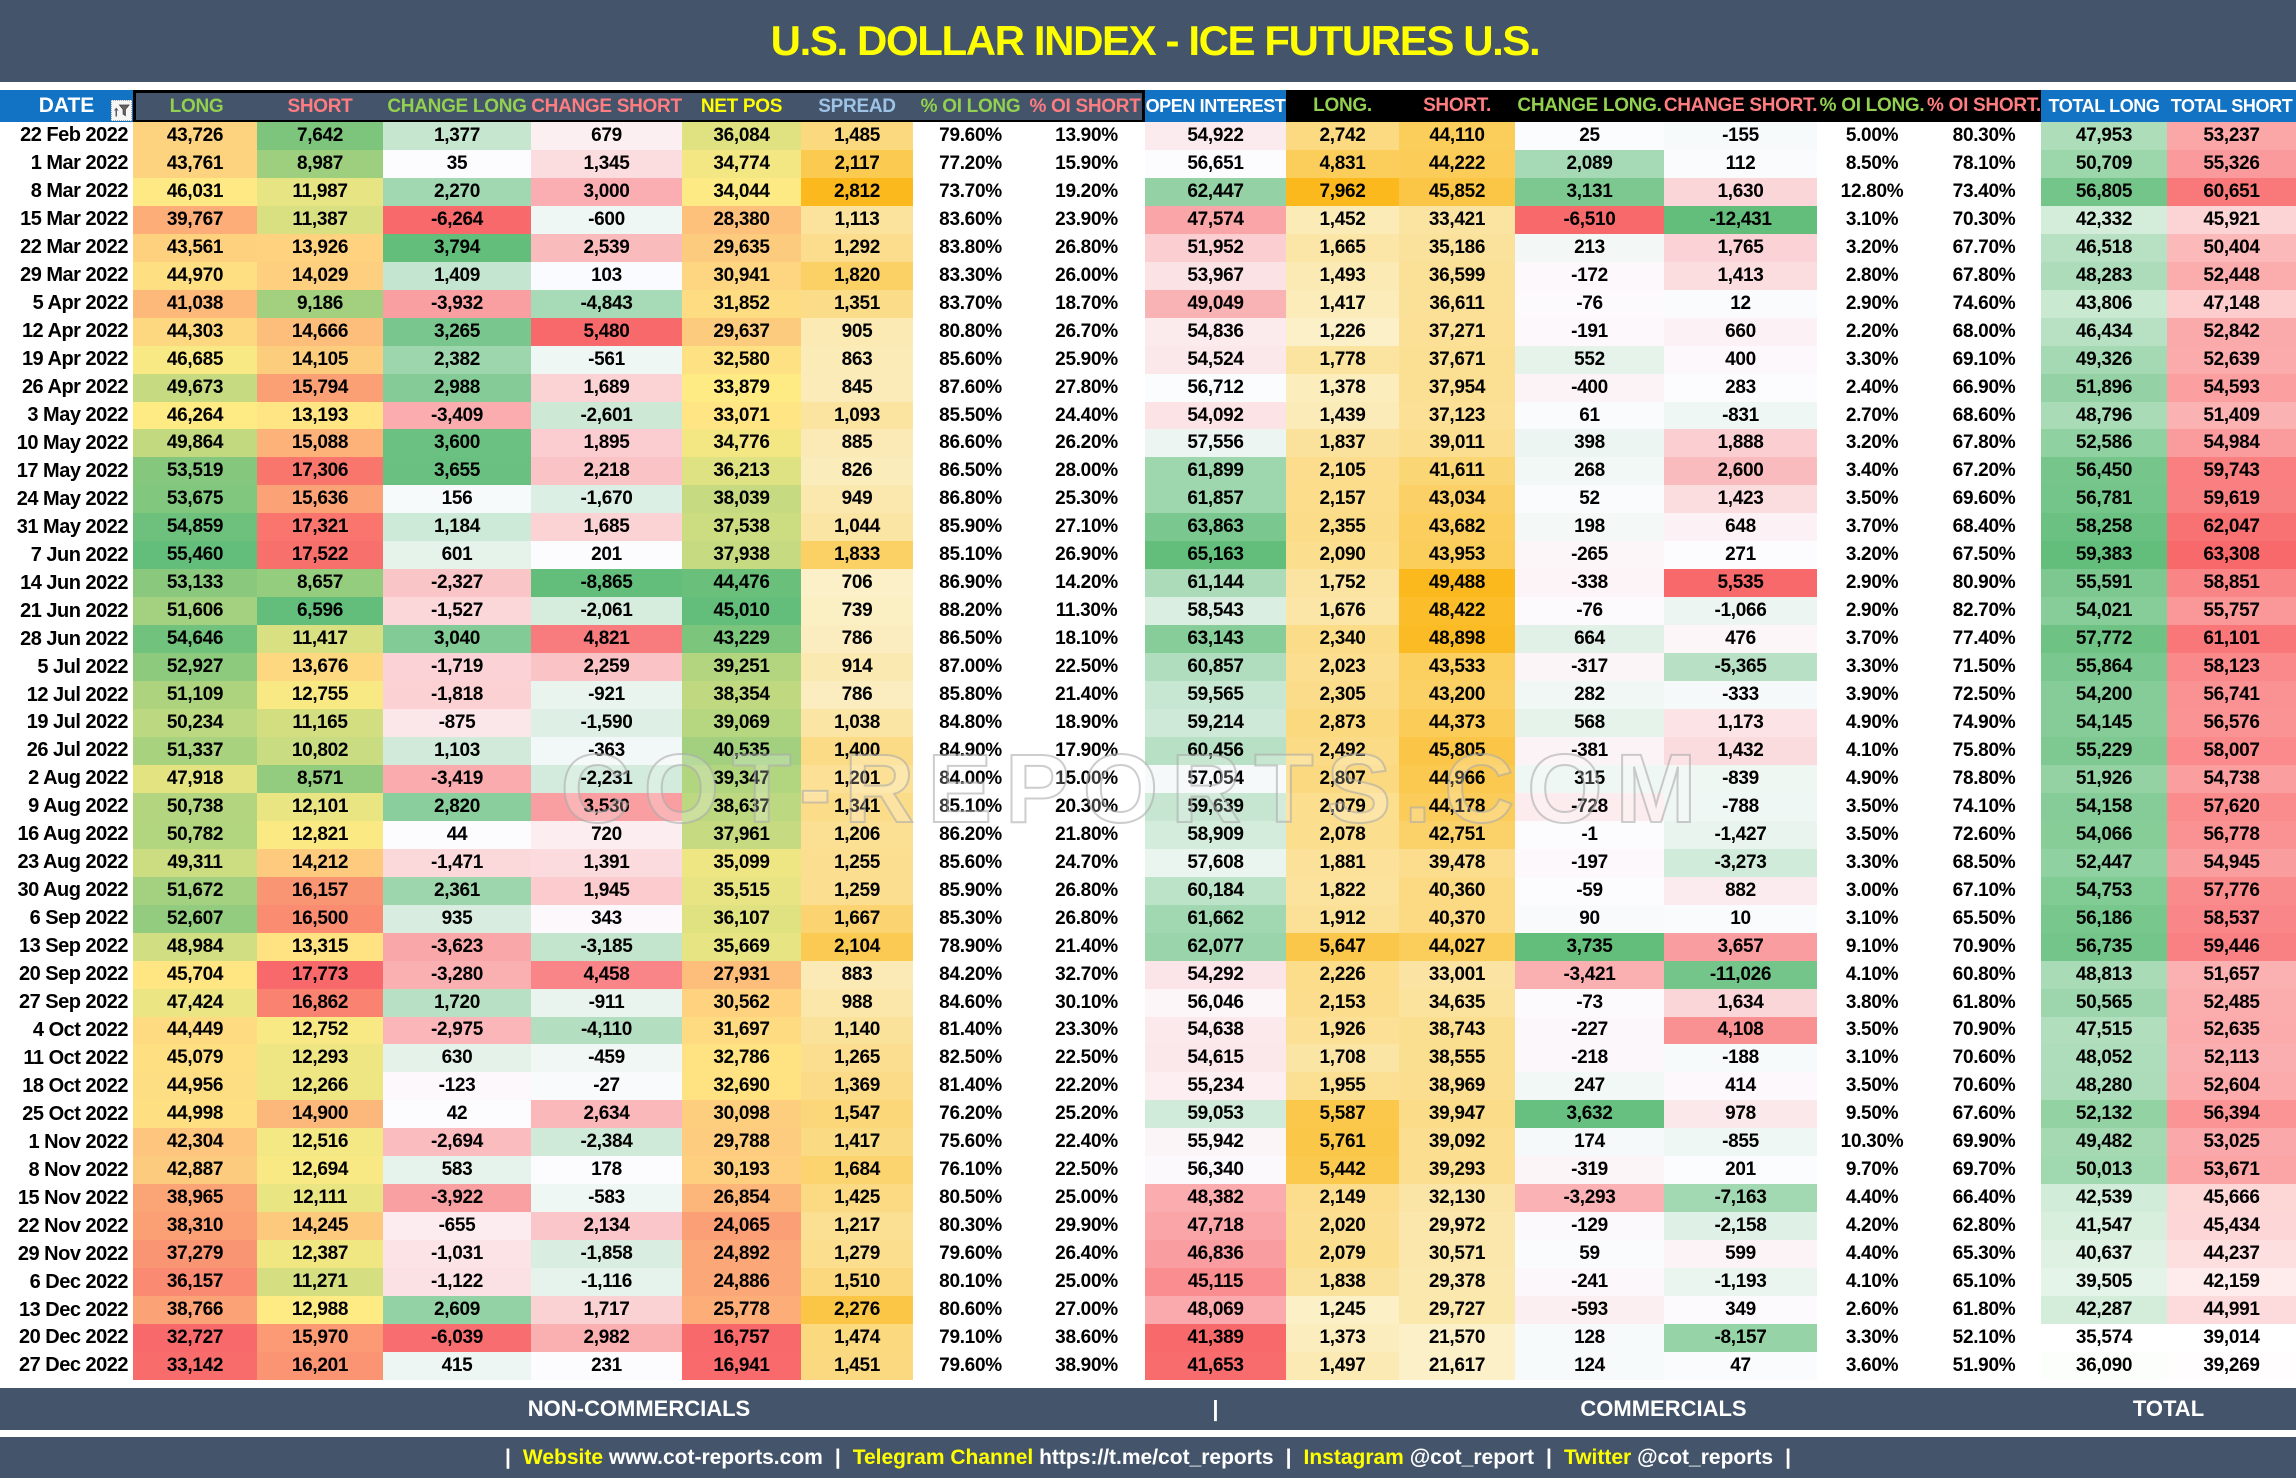 The width and height of the screenshot is (2296, 1481). What do you see at coordinates (66, 695) in the screenshot?
I see `date-cell: 12 Jul 2022` at bounding box center [66, 695].